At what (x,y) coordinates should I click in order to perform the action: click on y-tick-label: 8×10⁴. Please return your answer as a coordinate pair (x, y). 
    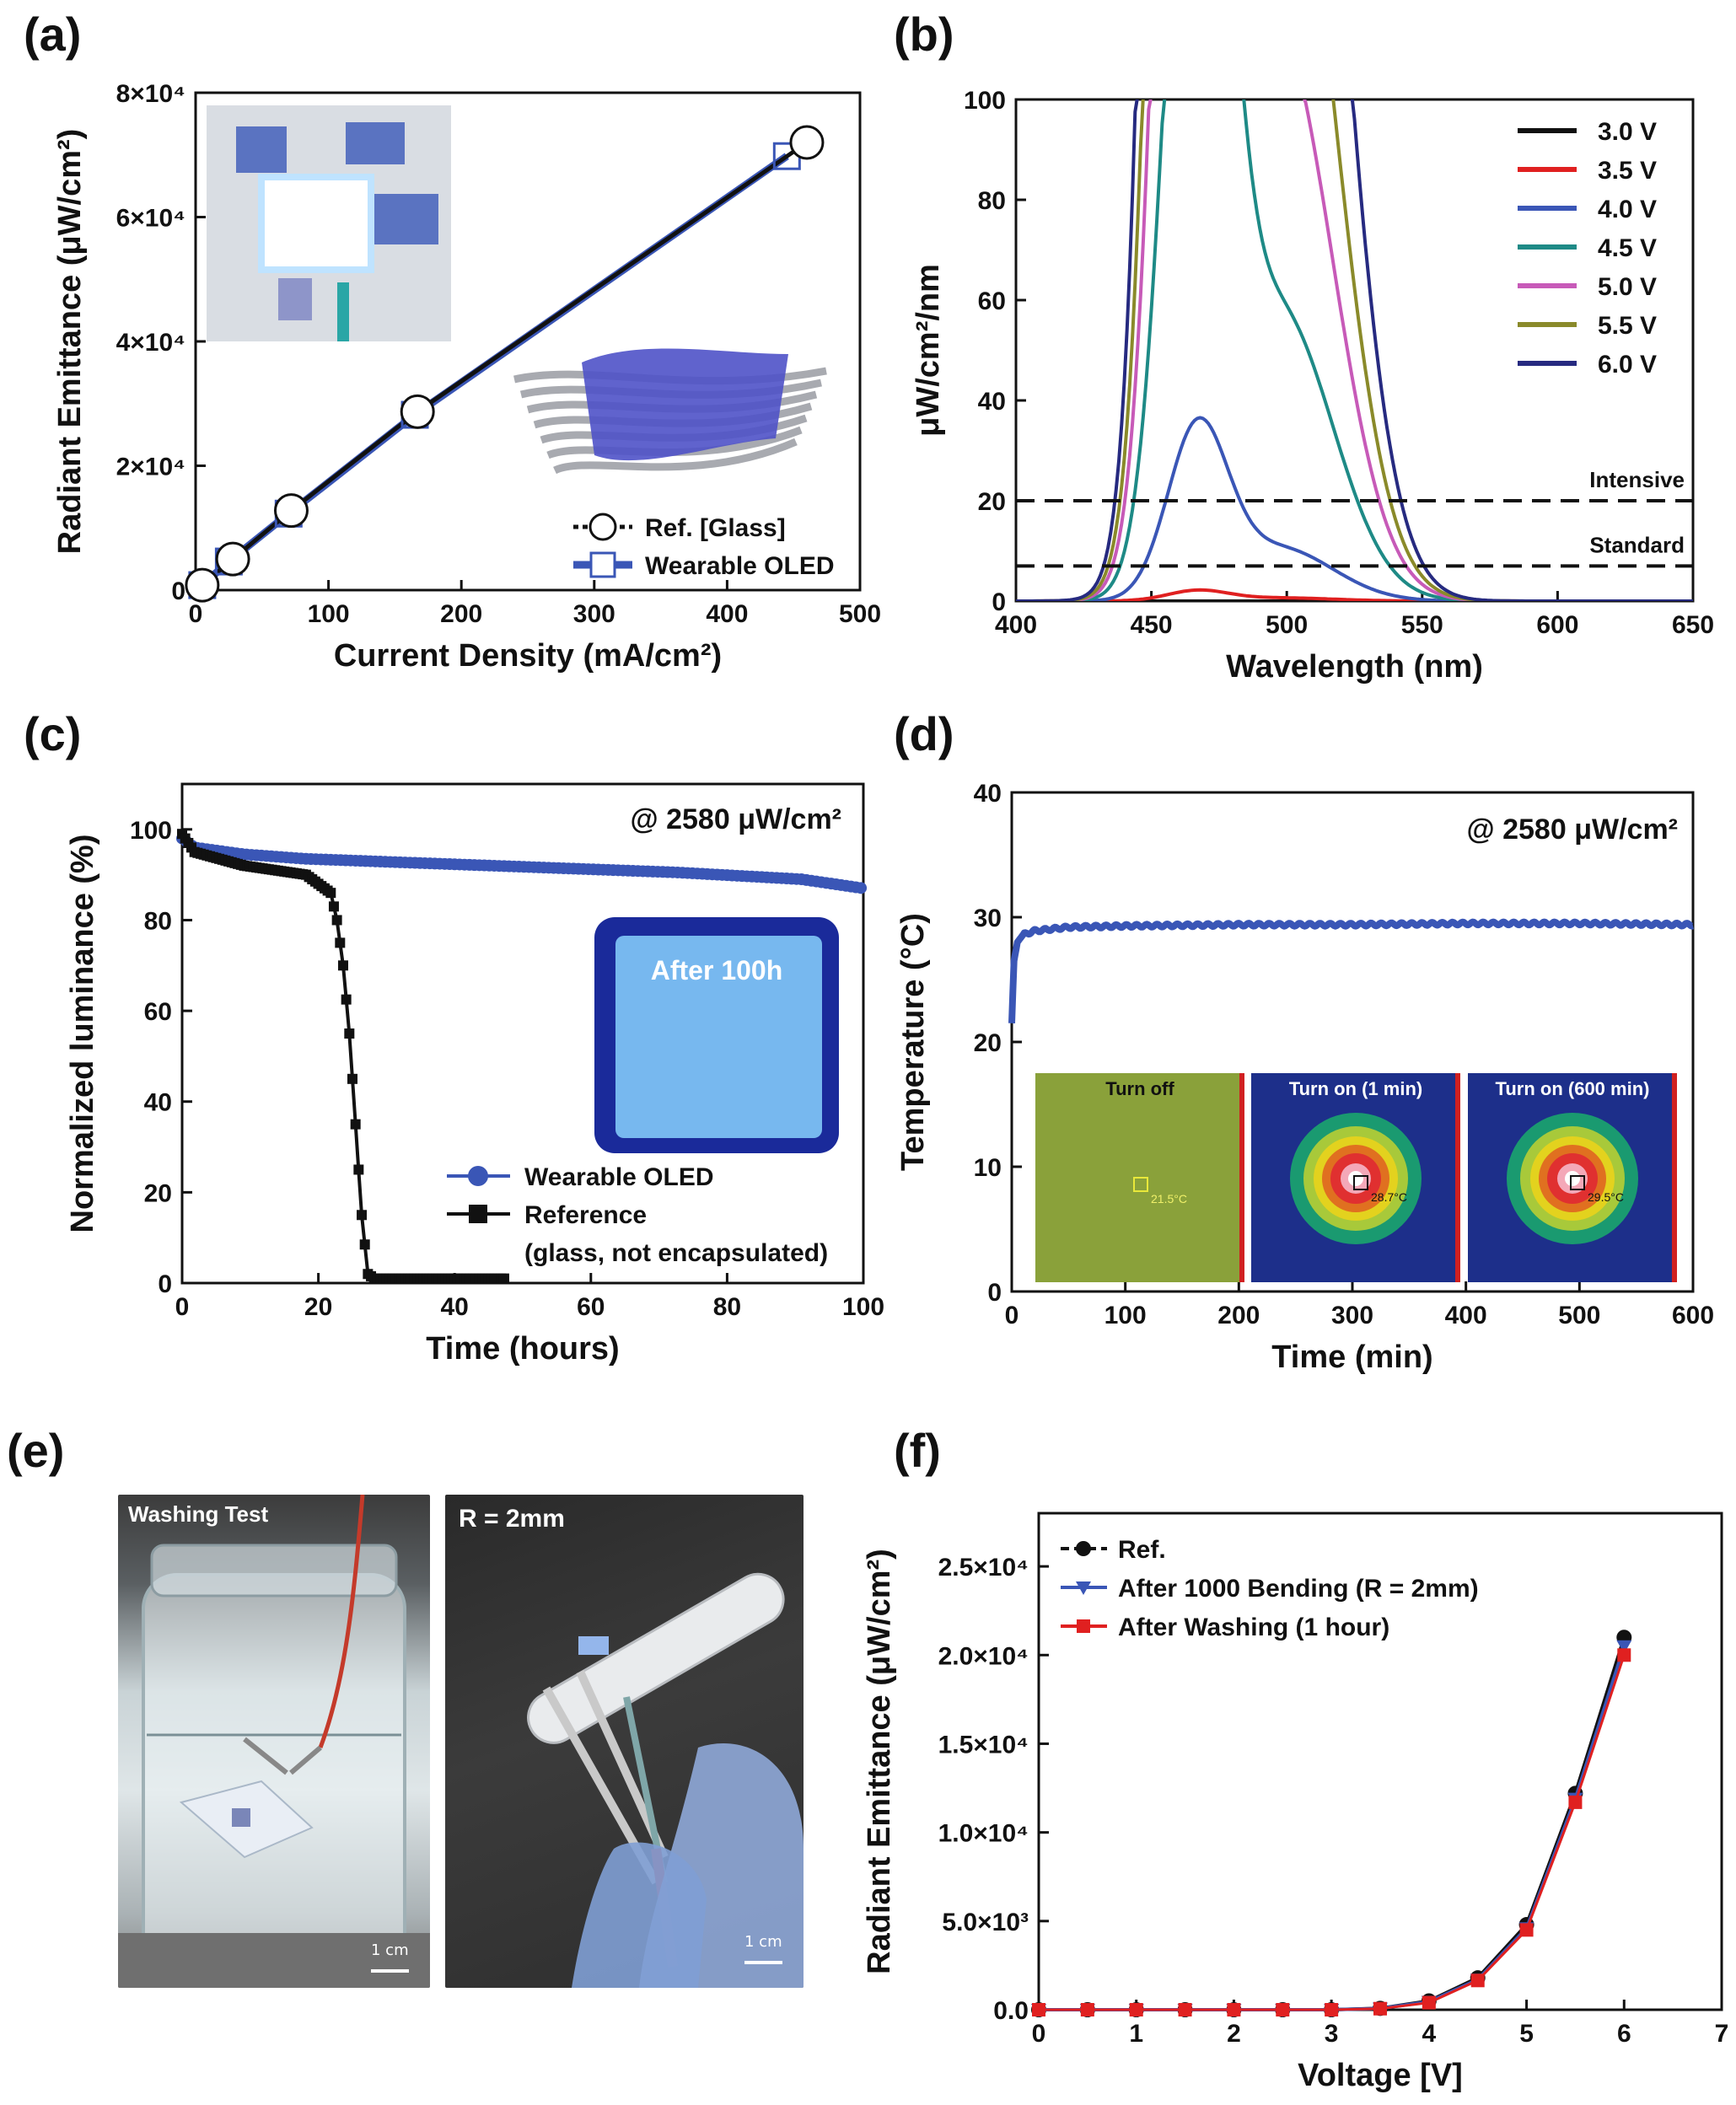
    Looking at the image, I should click on (150, 94).